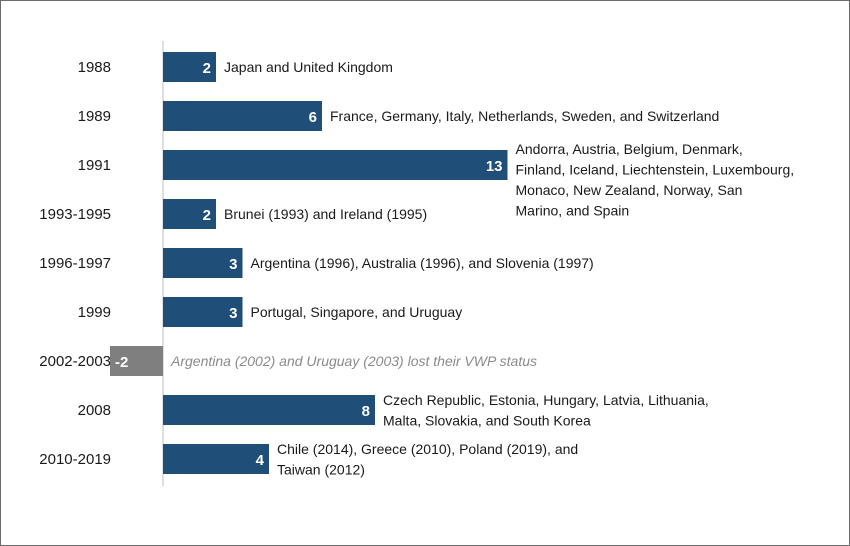 The width and height of the screenshot is (850, 546). I want to click on category-label: 2008, so click(94, 410).